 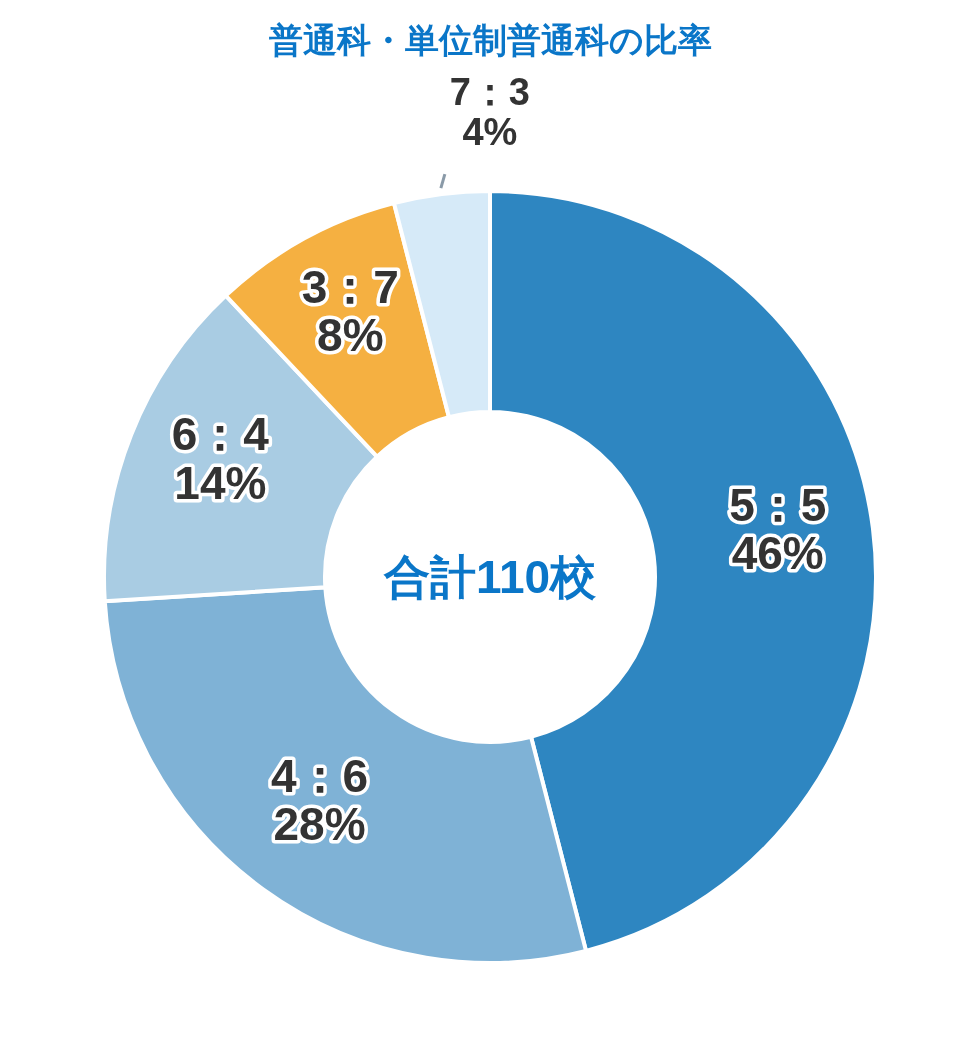 I want to click on slice-label: 7：3, so click(x=490, y=92).